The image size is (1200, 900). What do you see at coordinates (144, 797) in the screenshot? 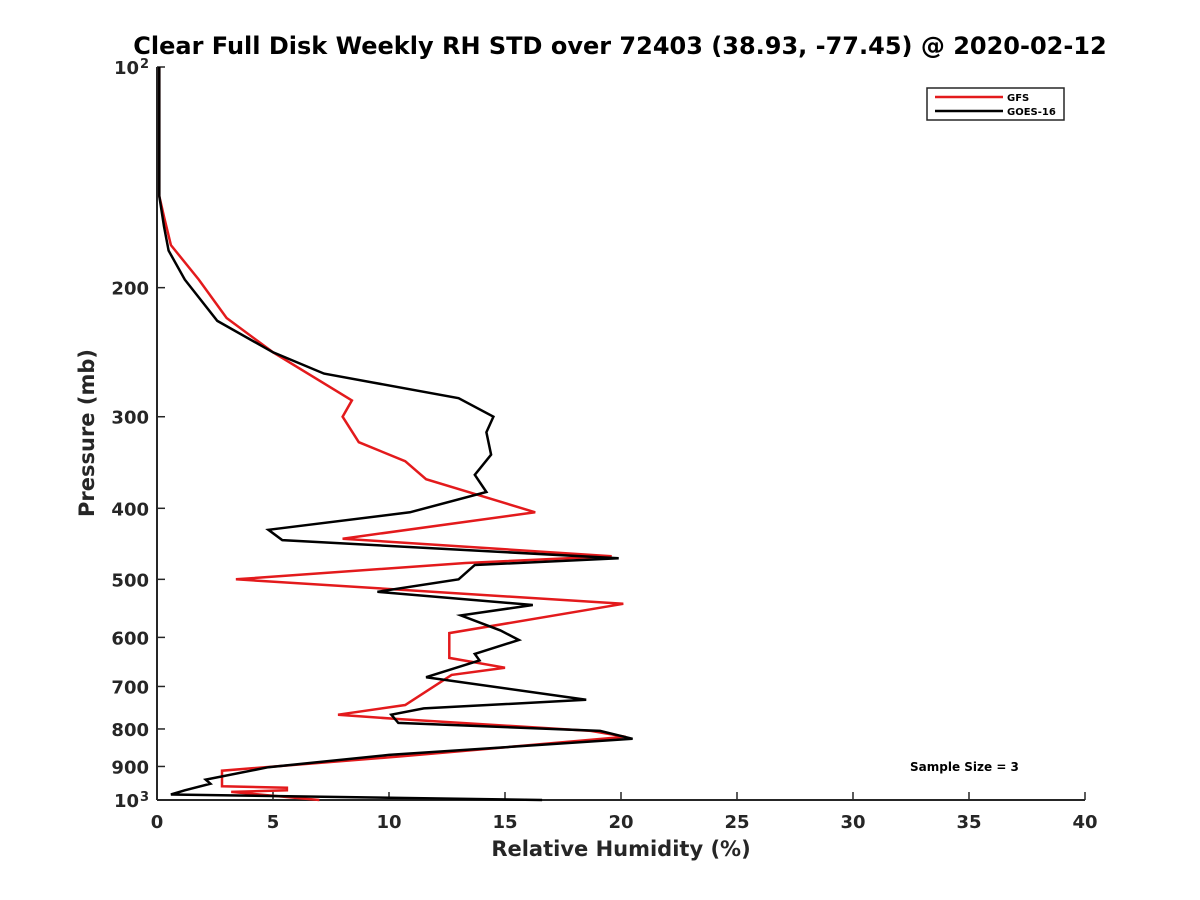
I see `y-tick-exponent: 3` at bounding box center [144, 797].